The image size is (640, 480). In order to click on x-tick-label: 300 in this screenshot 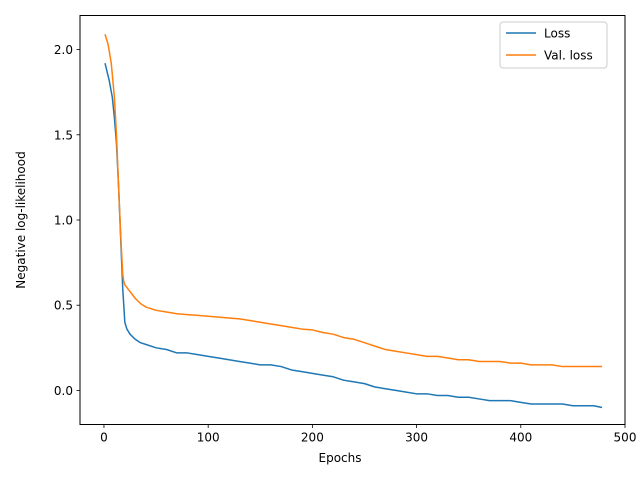, I will do `click(416, 438)`.